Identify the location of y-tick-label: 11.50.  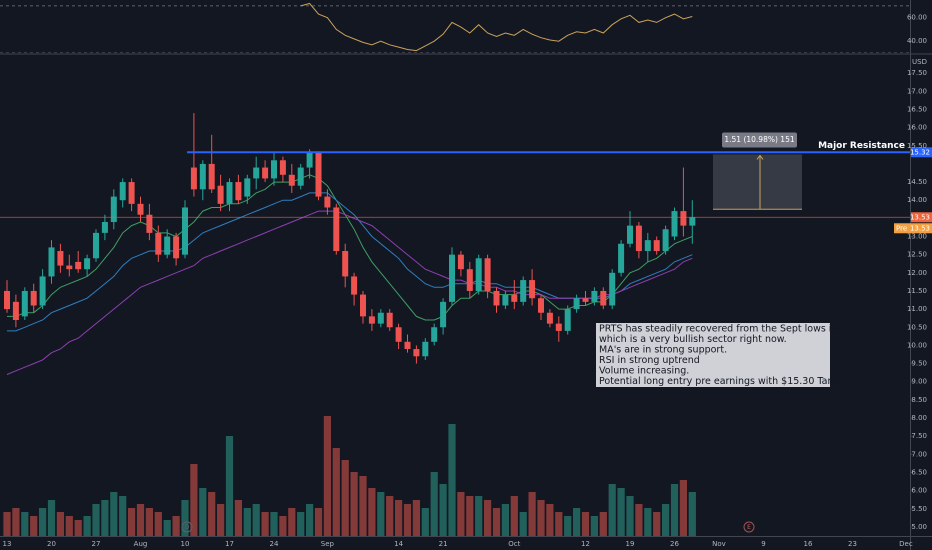
(917, 291).